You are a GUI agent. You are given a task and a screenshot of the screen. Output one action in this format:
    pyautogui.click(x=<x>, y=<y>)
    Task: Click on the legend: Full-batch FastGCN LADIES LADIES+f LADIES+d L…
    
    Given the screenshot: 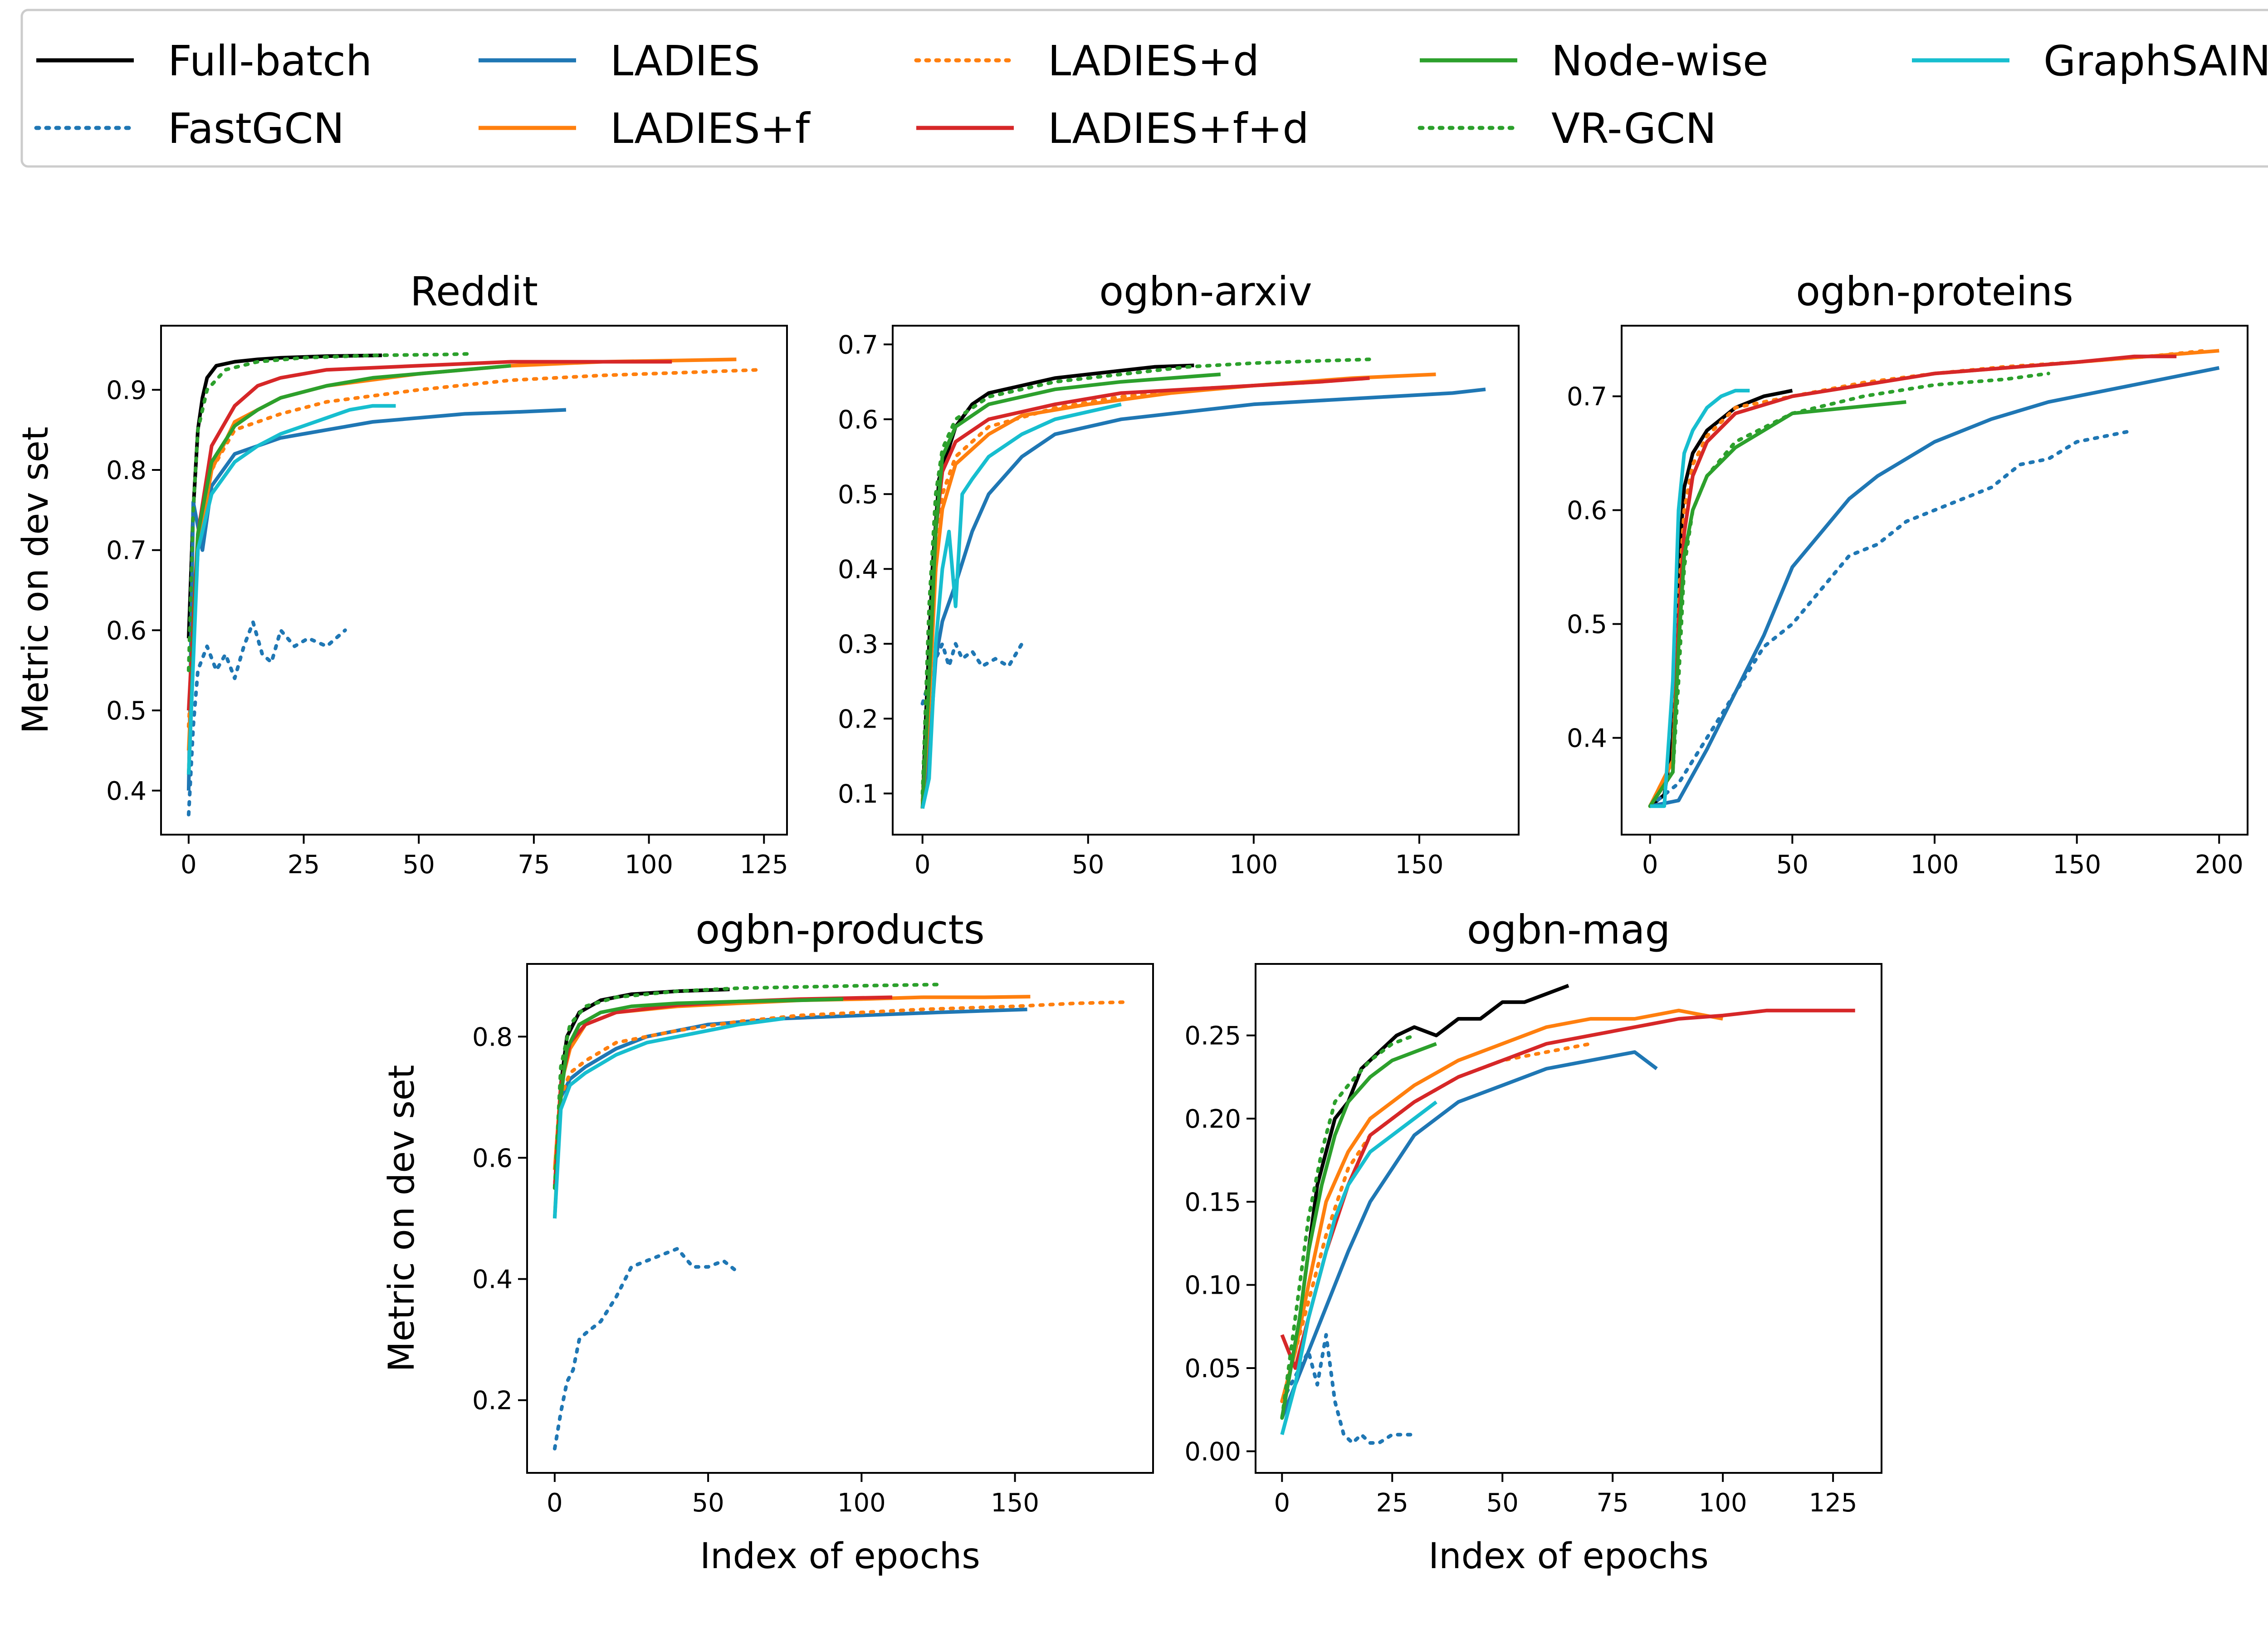 What is the action you would take?
    pyautogui.click(x=1144, y=88)
    